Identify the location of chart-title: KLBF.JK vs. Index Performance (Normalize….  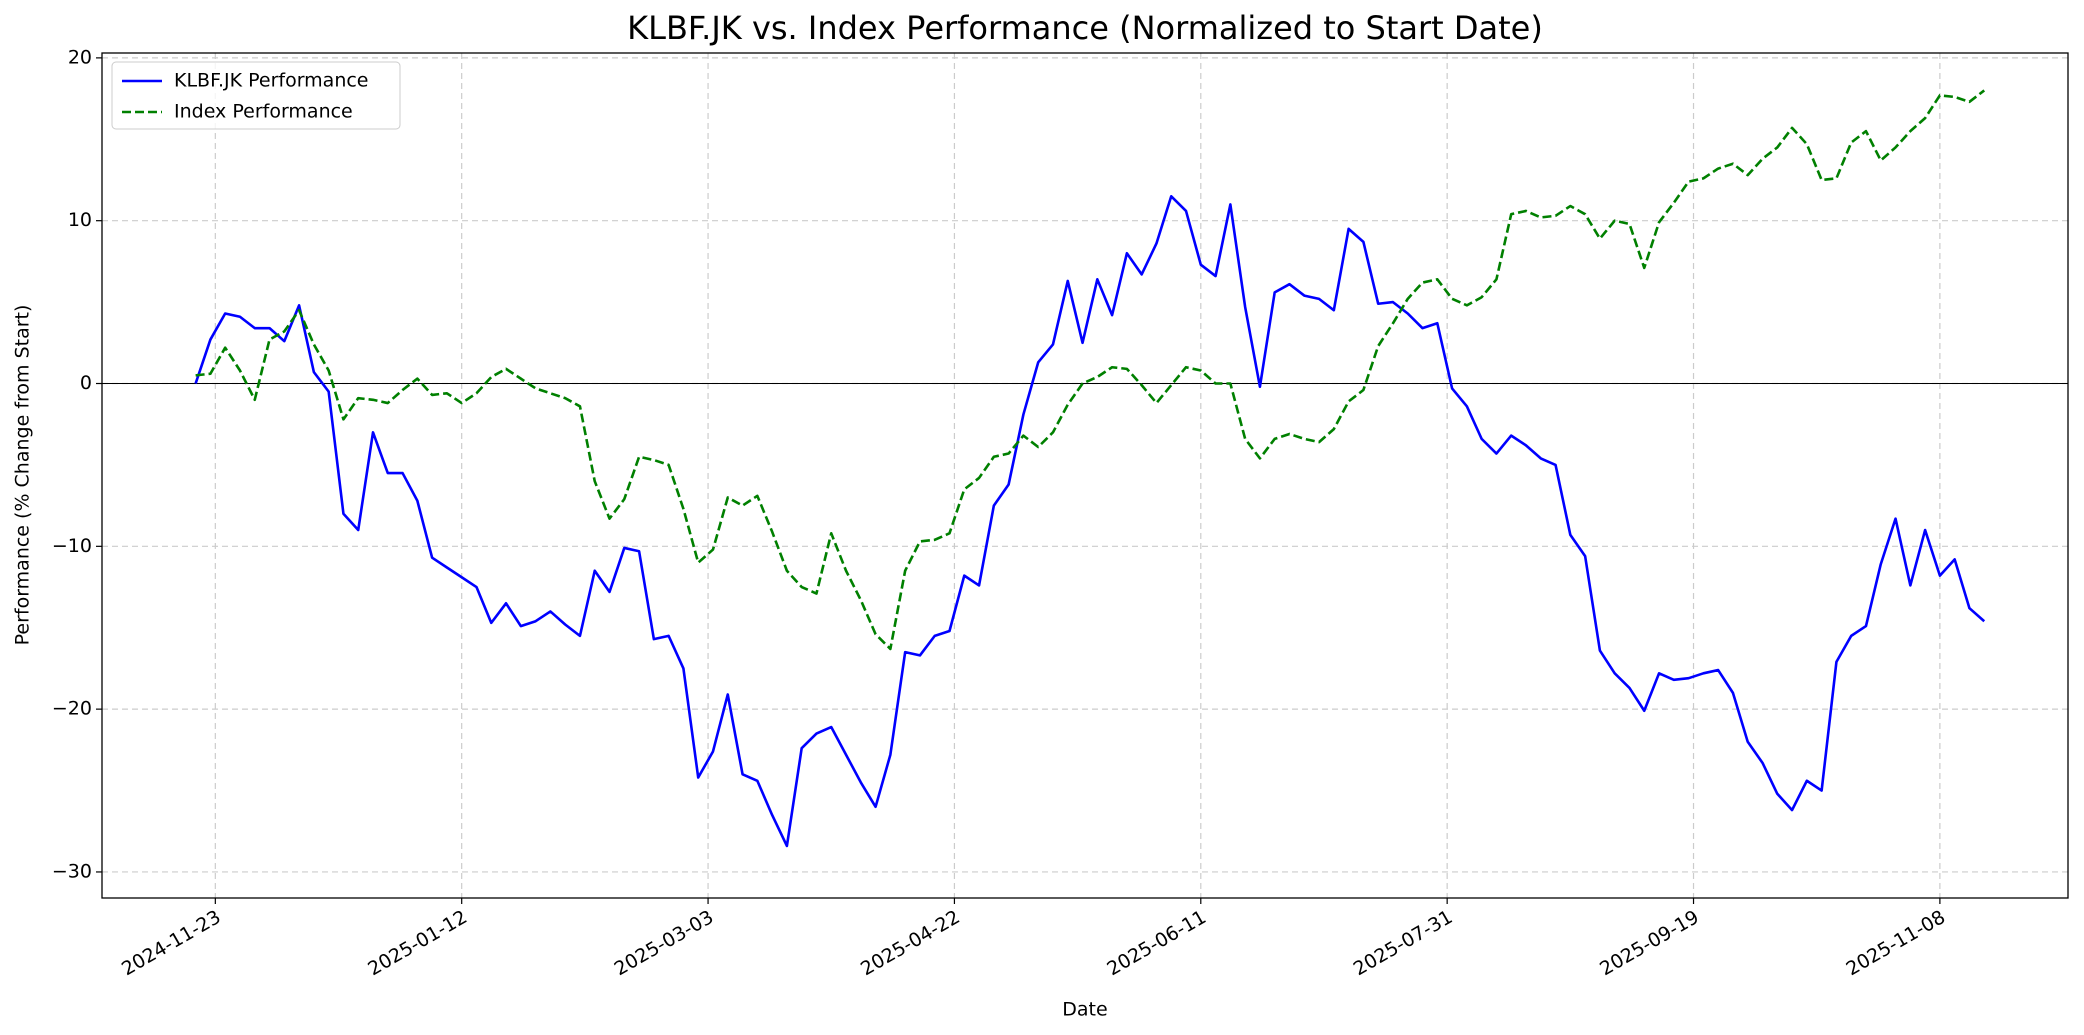
(1085, 28).